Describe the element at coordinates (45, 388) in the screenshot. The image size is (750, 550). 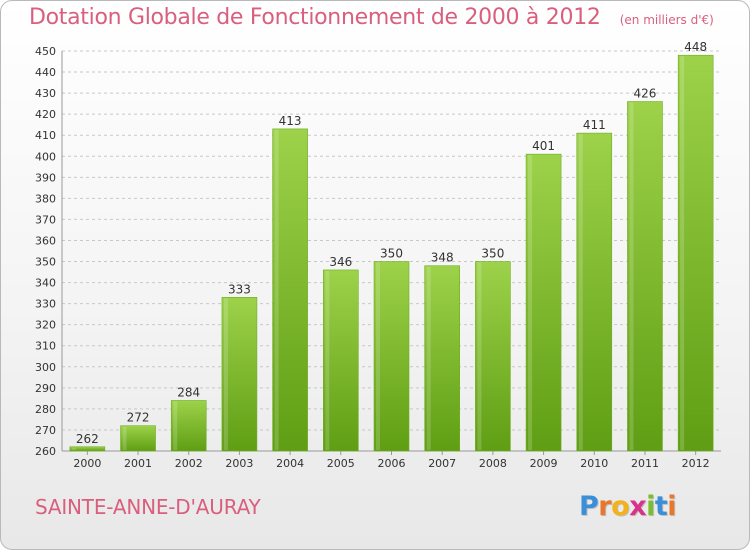
I see `y-tick-label: 290` at that location.